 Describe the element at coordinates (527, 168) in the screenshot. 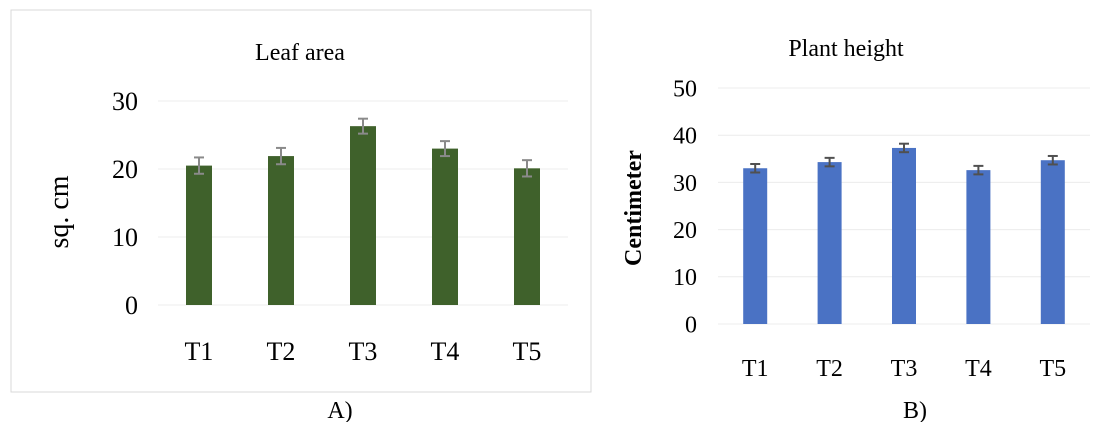

I see `a-error-bar-t5` at that location.